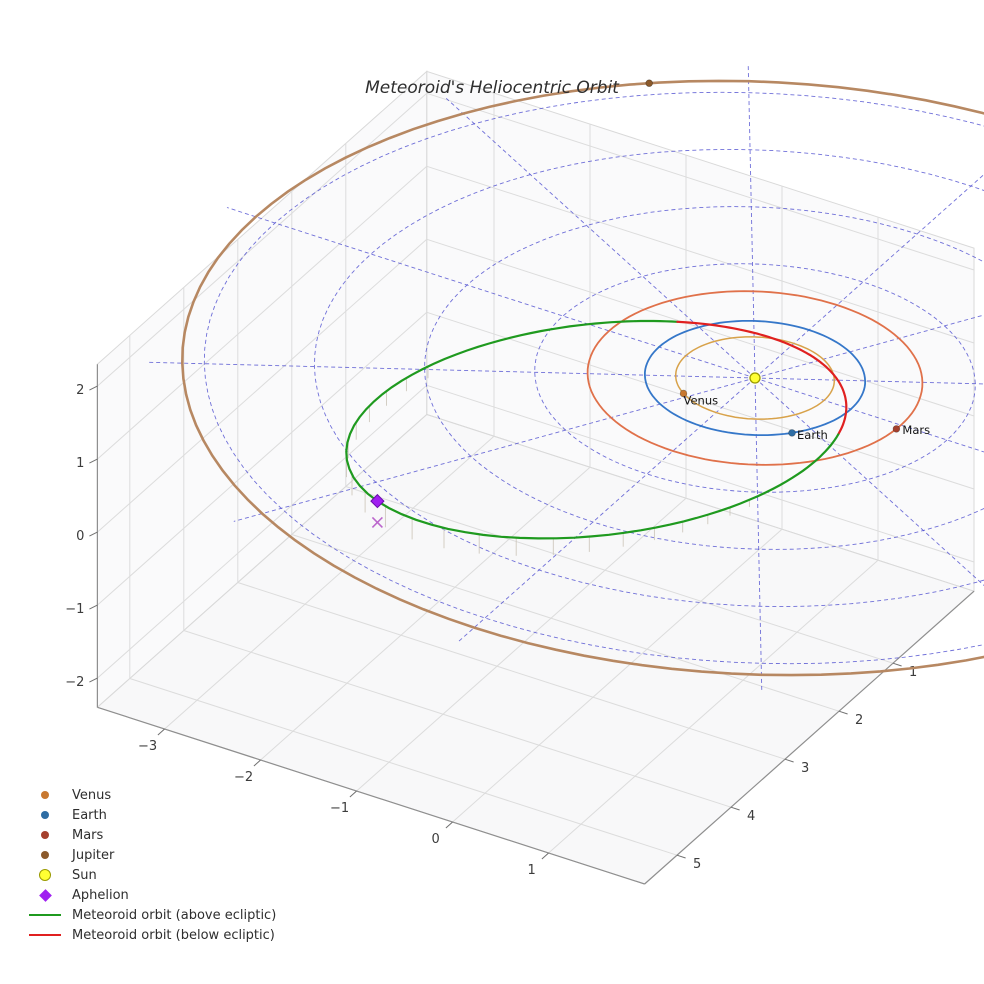  What do you see at coordinates (173, 935) in the screenshot?
I see `legend-label-meteoroid-orbit-below-ecliptic: Meteoroid orbit (below ecliptic)` at bounding box center [173, 935].